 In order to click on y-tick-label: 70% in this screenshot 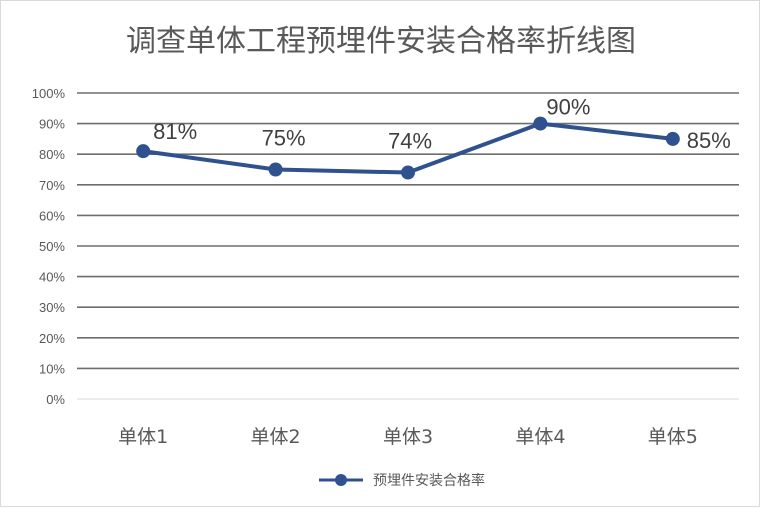, I will do `click(52, 185)`.